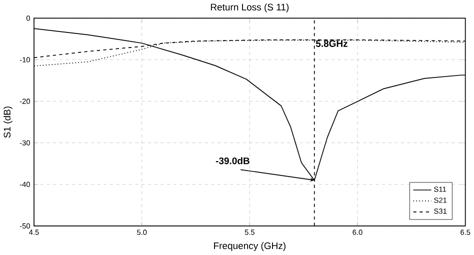  Describe the element at coordinates (250, 247) in the screenshot. I see `x-axis-title: Frequency (GHz)` at that location.